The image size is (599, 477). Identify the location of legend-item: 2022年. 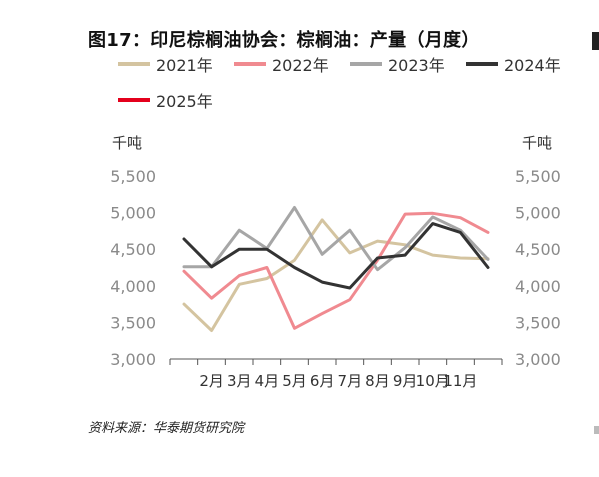
(281, 64).